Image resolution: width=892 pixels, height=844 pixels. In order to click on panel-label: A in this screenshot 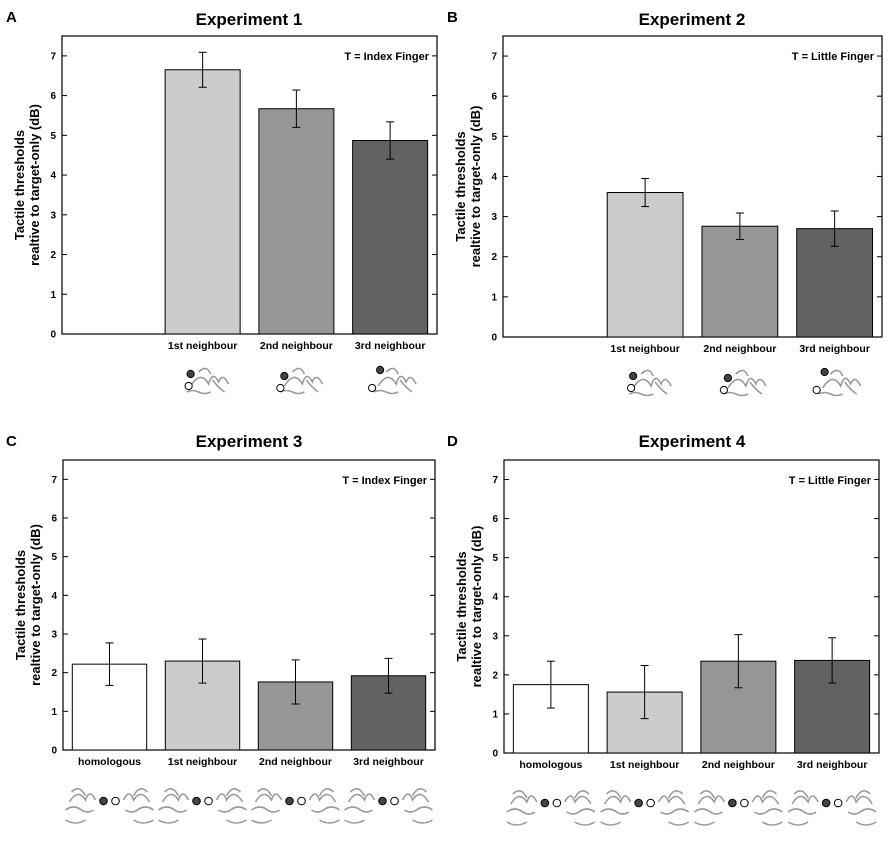, I will do `click(11, 17)`.